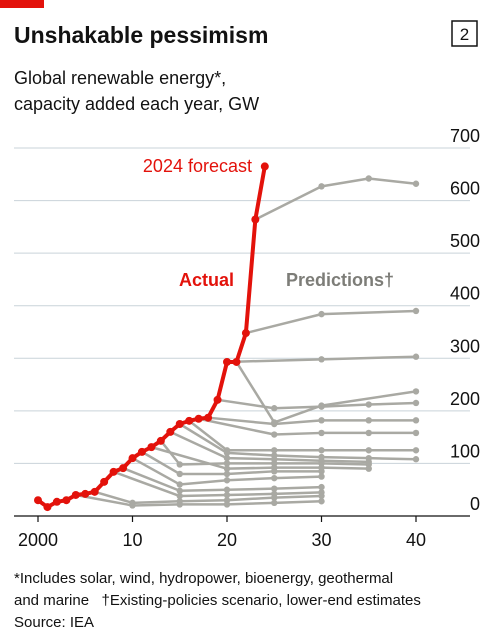 This screenshot has height=642, width=487. Describe the element at coordinates (22, 4) in the screenshot. I see `brand-bar` at that location.